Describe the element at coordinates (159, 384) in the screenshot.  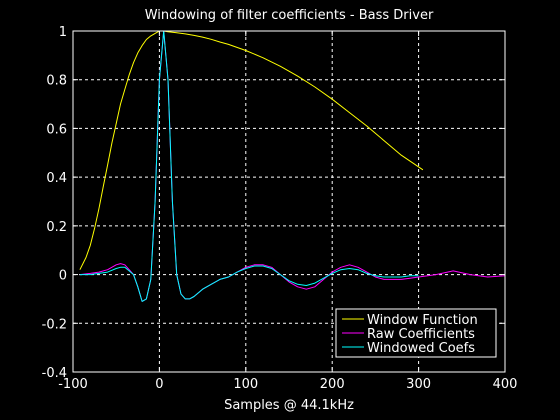
I see `x-tick-label: 0` at that location.